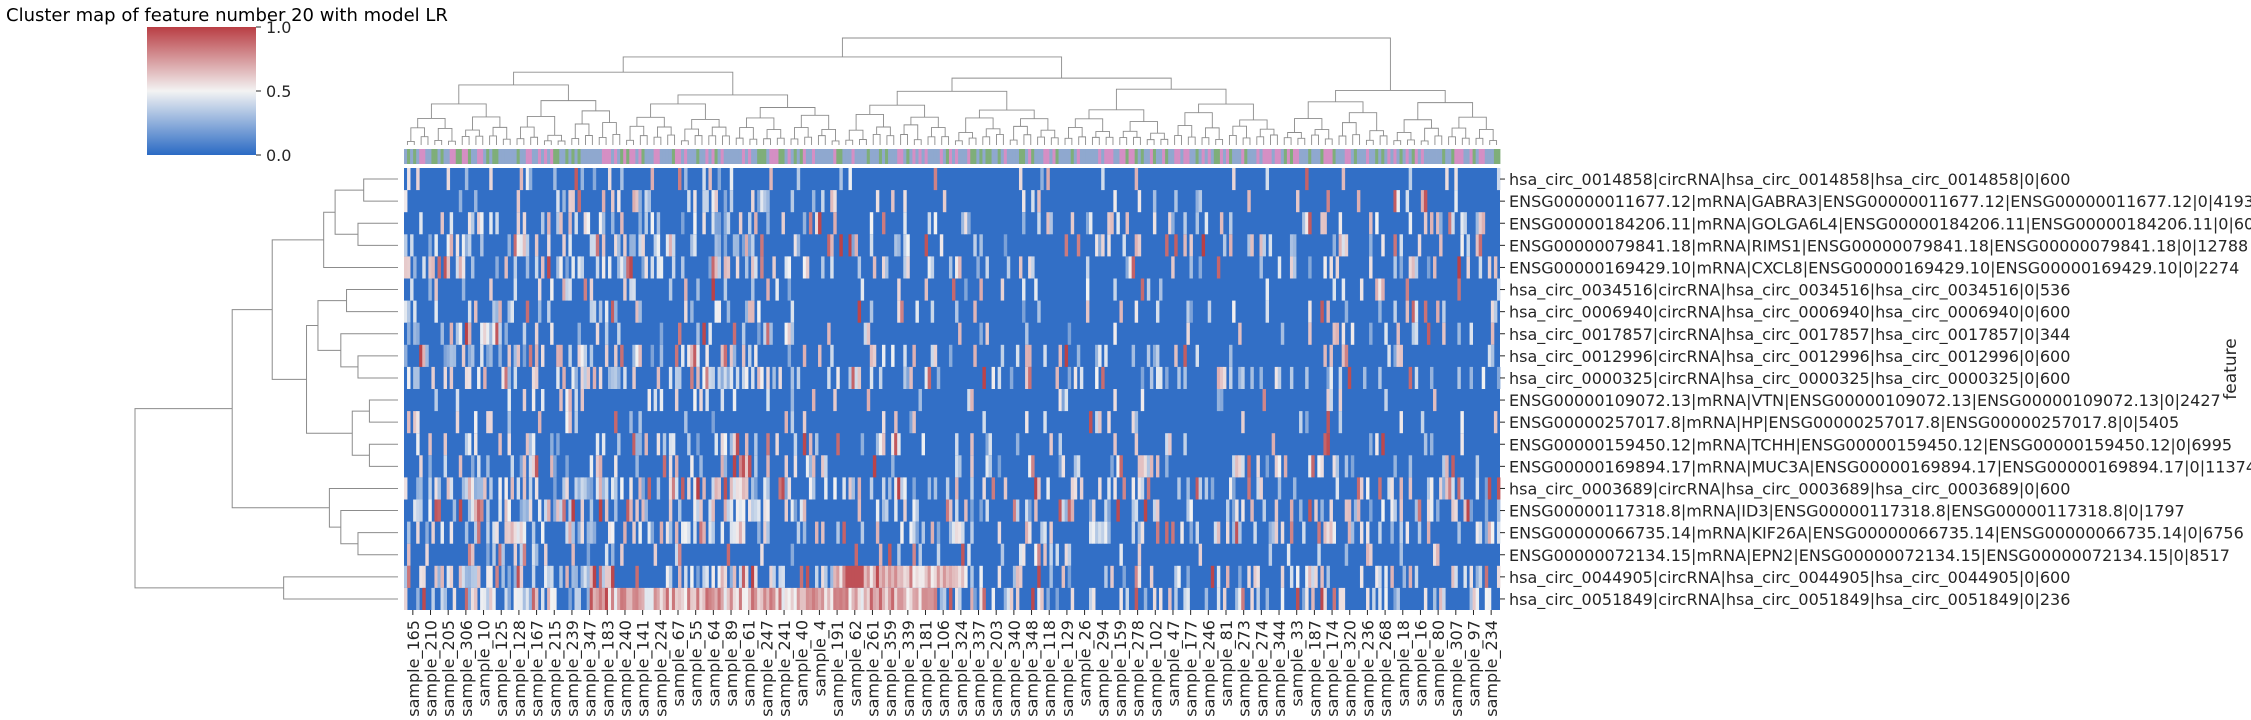 Image resolution: width=2251 pixels, height=720 pixels. What do you see at coordinates (1103, 668) in the screenshot?
I see `x-tick-label: sample_294` at bounding box center [1103, 668].